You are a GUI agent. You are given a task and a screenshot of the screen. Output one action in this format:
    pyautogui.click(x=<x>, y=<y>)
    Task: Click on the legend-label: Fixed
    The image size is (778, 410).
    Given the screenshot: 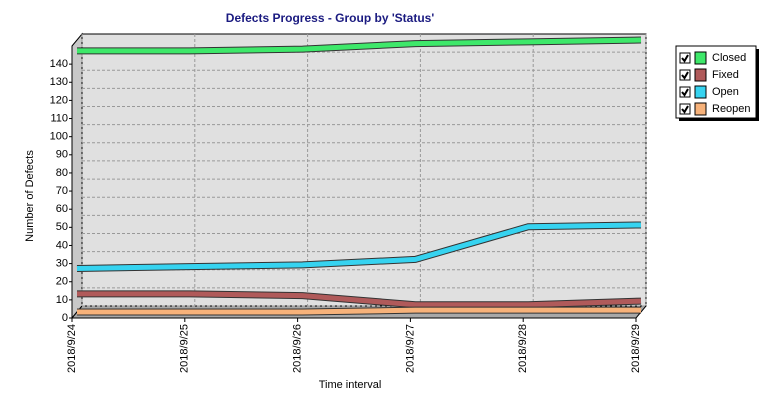 What is the action you would take?
    pyautogui.click(x=725, y=75)
    